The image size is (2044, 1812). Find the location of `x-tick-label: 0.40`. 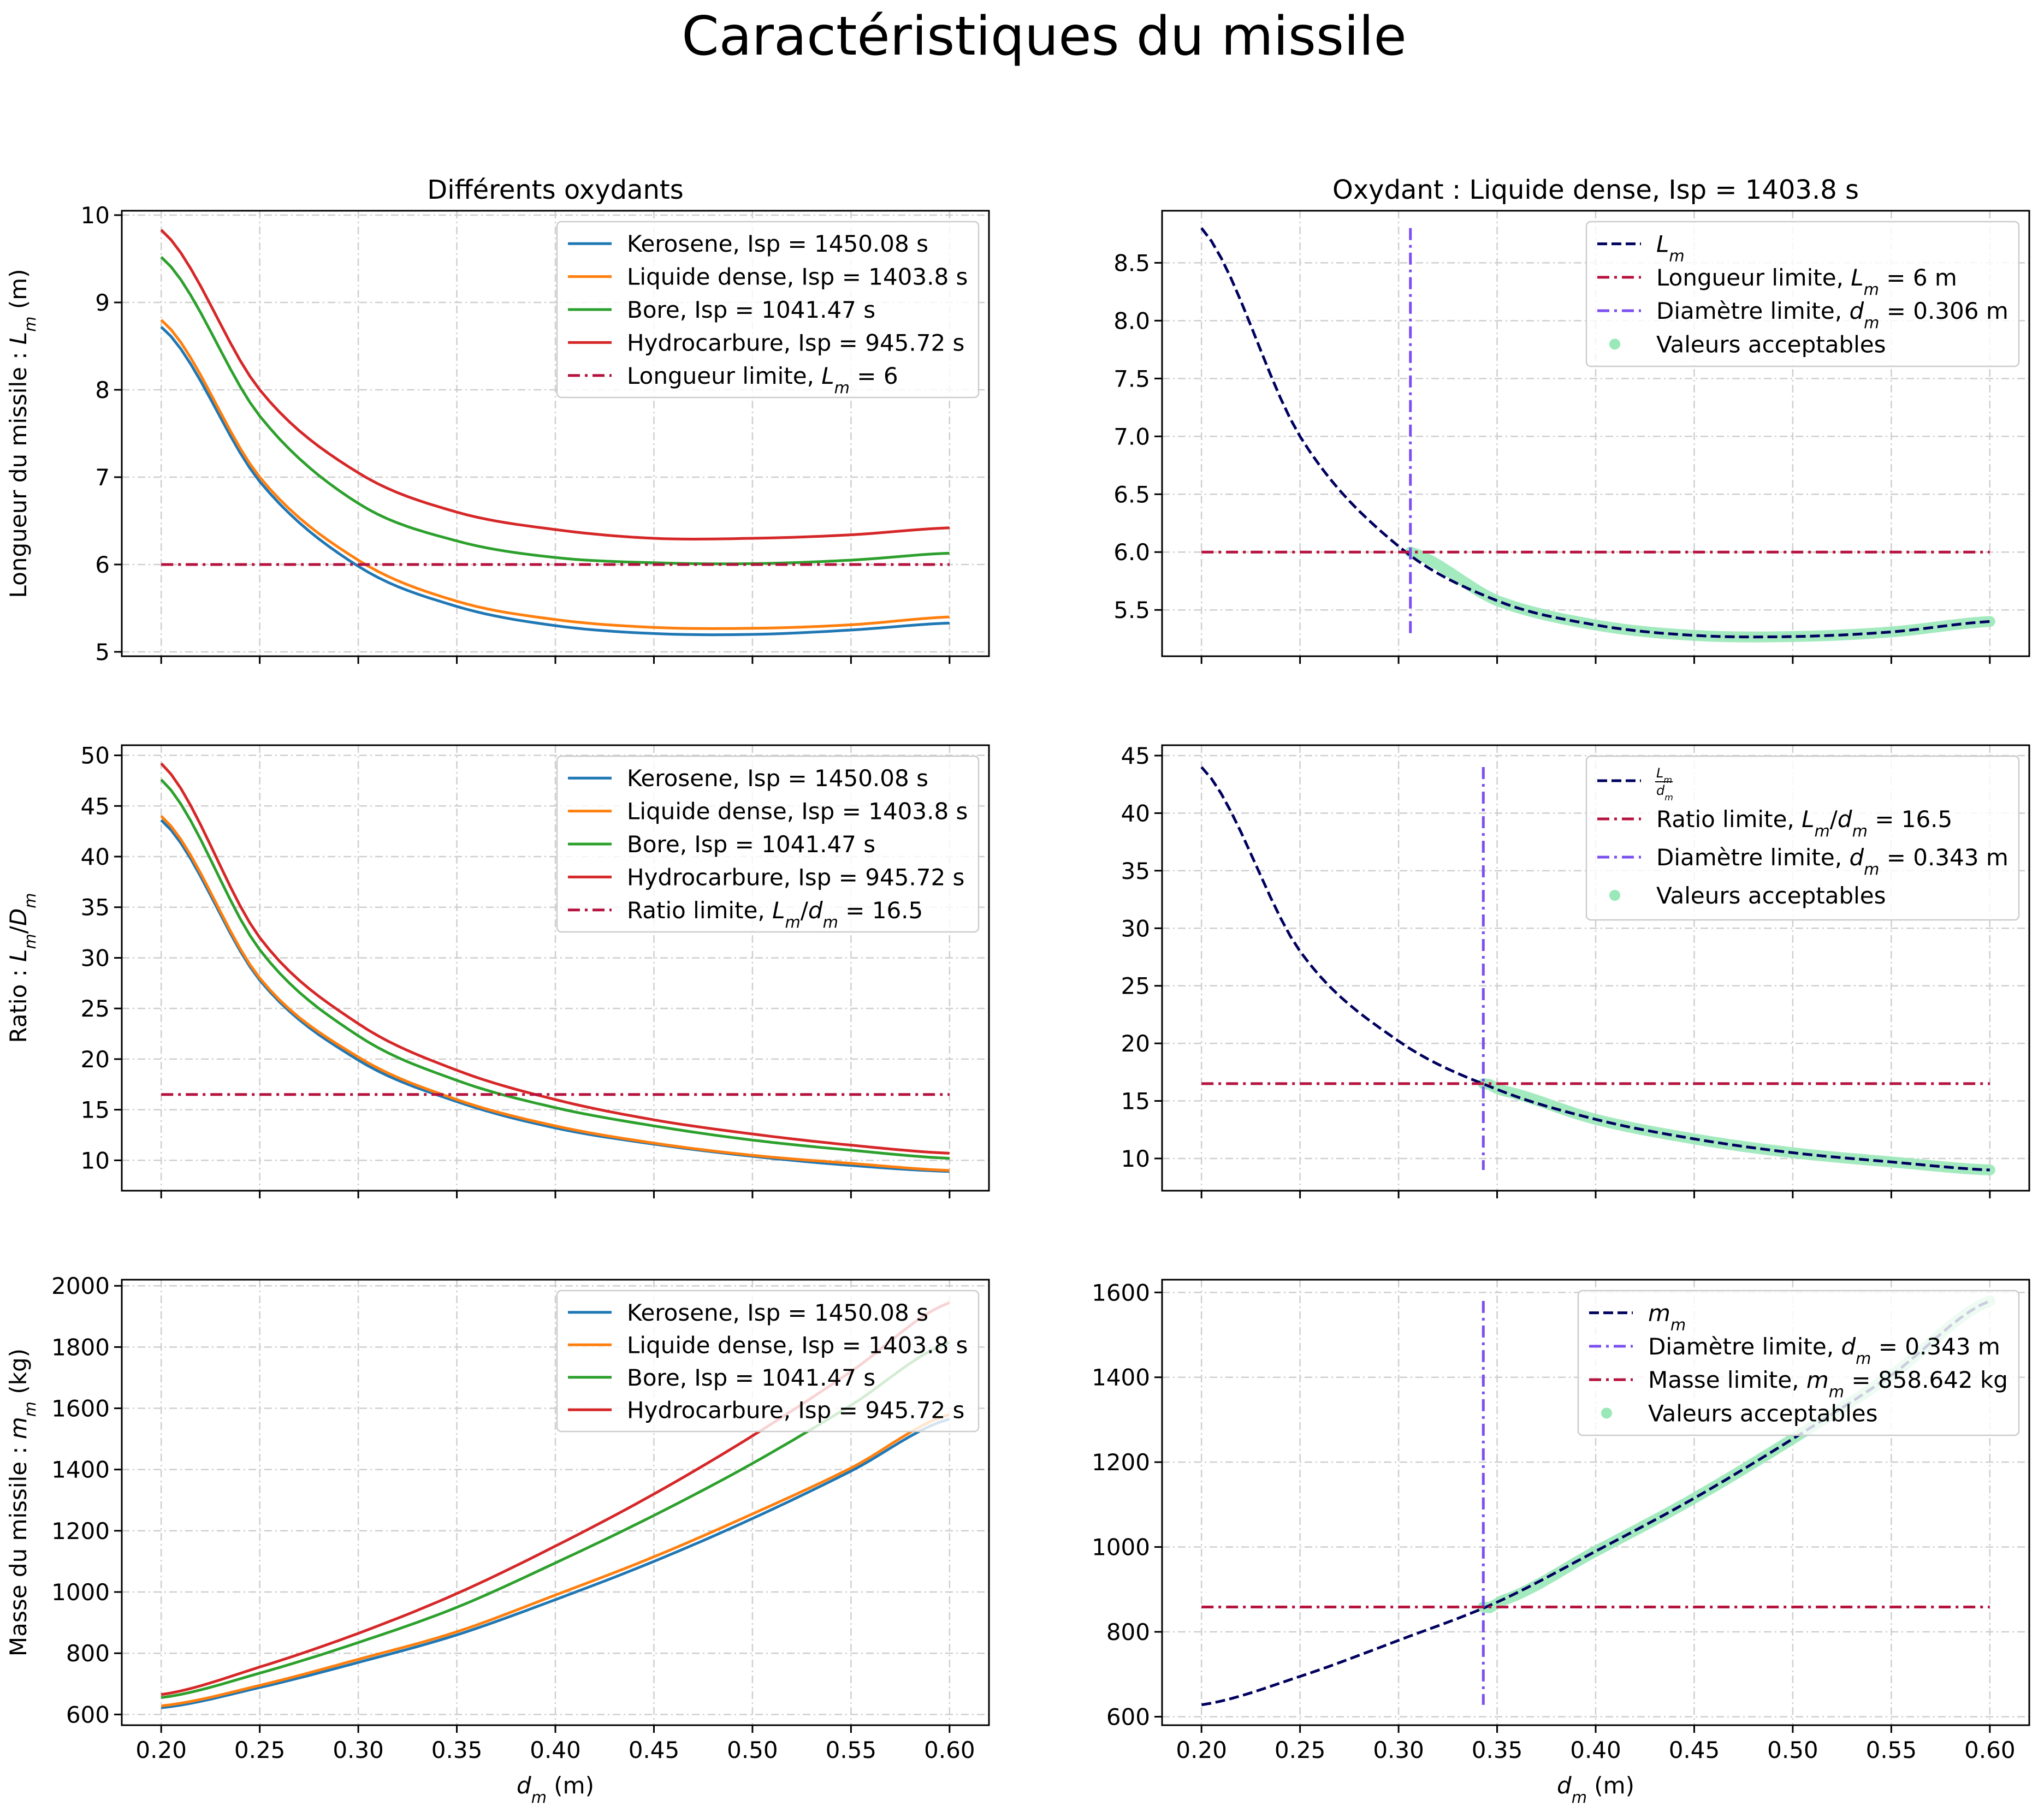

x-tick-label: 0.40 is located at coordinates (555, 1750).